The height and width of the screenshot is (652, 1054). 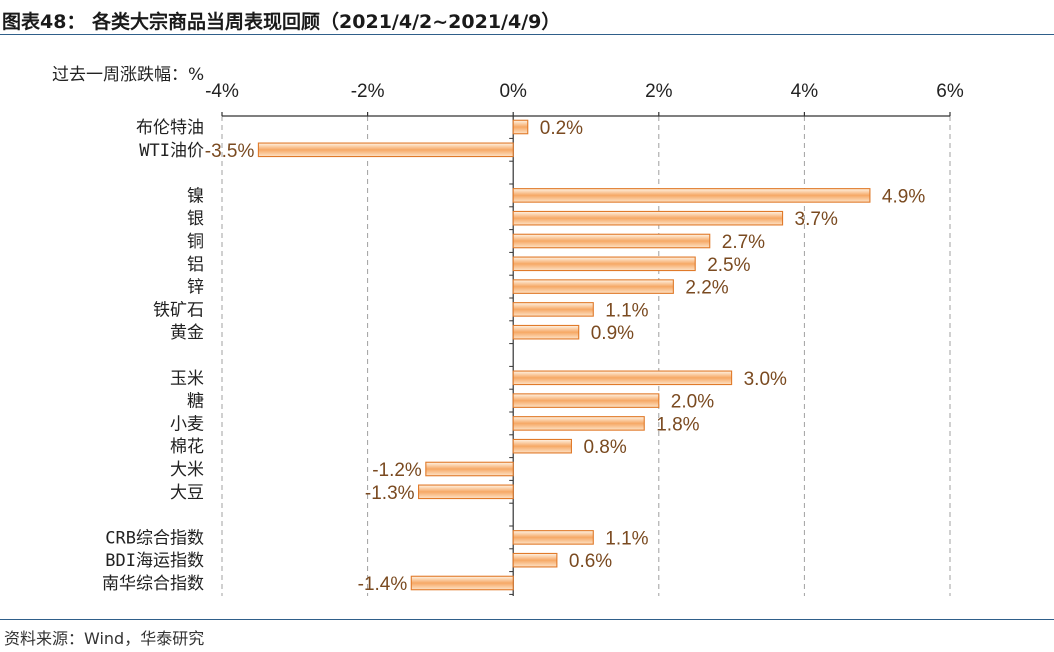 I want to click on category-label: 铜, so click(x=195, y=242).